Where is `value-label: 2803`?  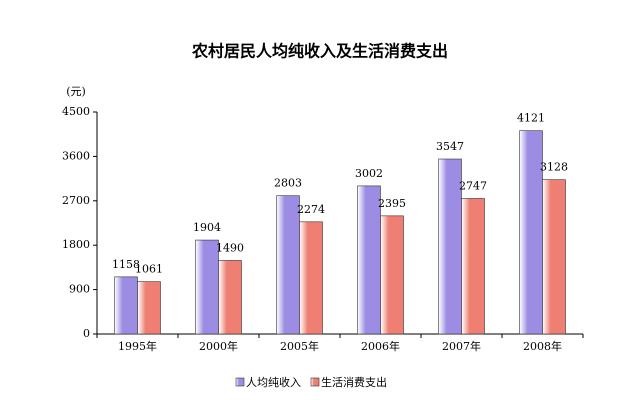 value-label: 2803 is located at coordinates (288, 183).